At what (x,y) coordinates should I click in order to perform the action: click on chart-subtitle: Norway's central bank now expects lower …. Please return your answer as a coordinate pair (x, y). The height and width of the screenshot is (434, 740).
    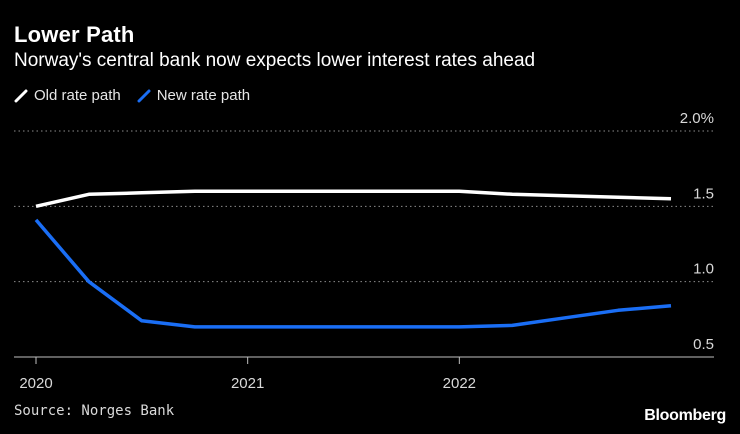
    Looking at the image, I should click on (275, 60).